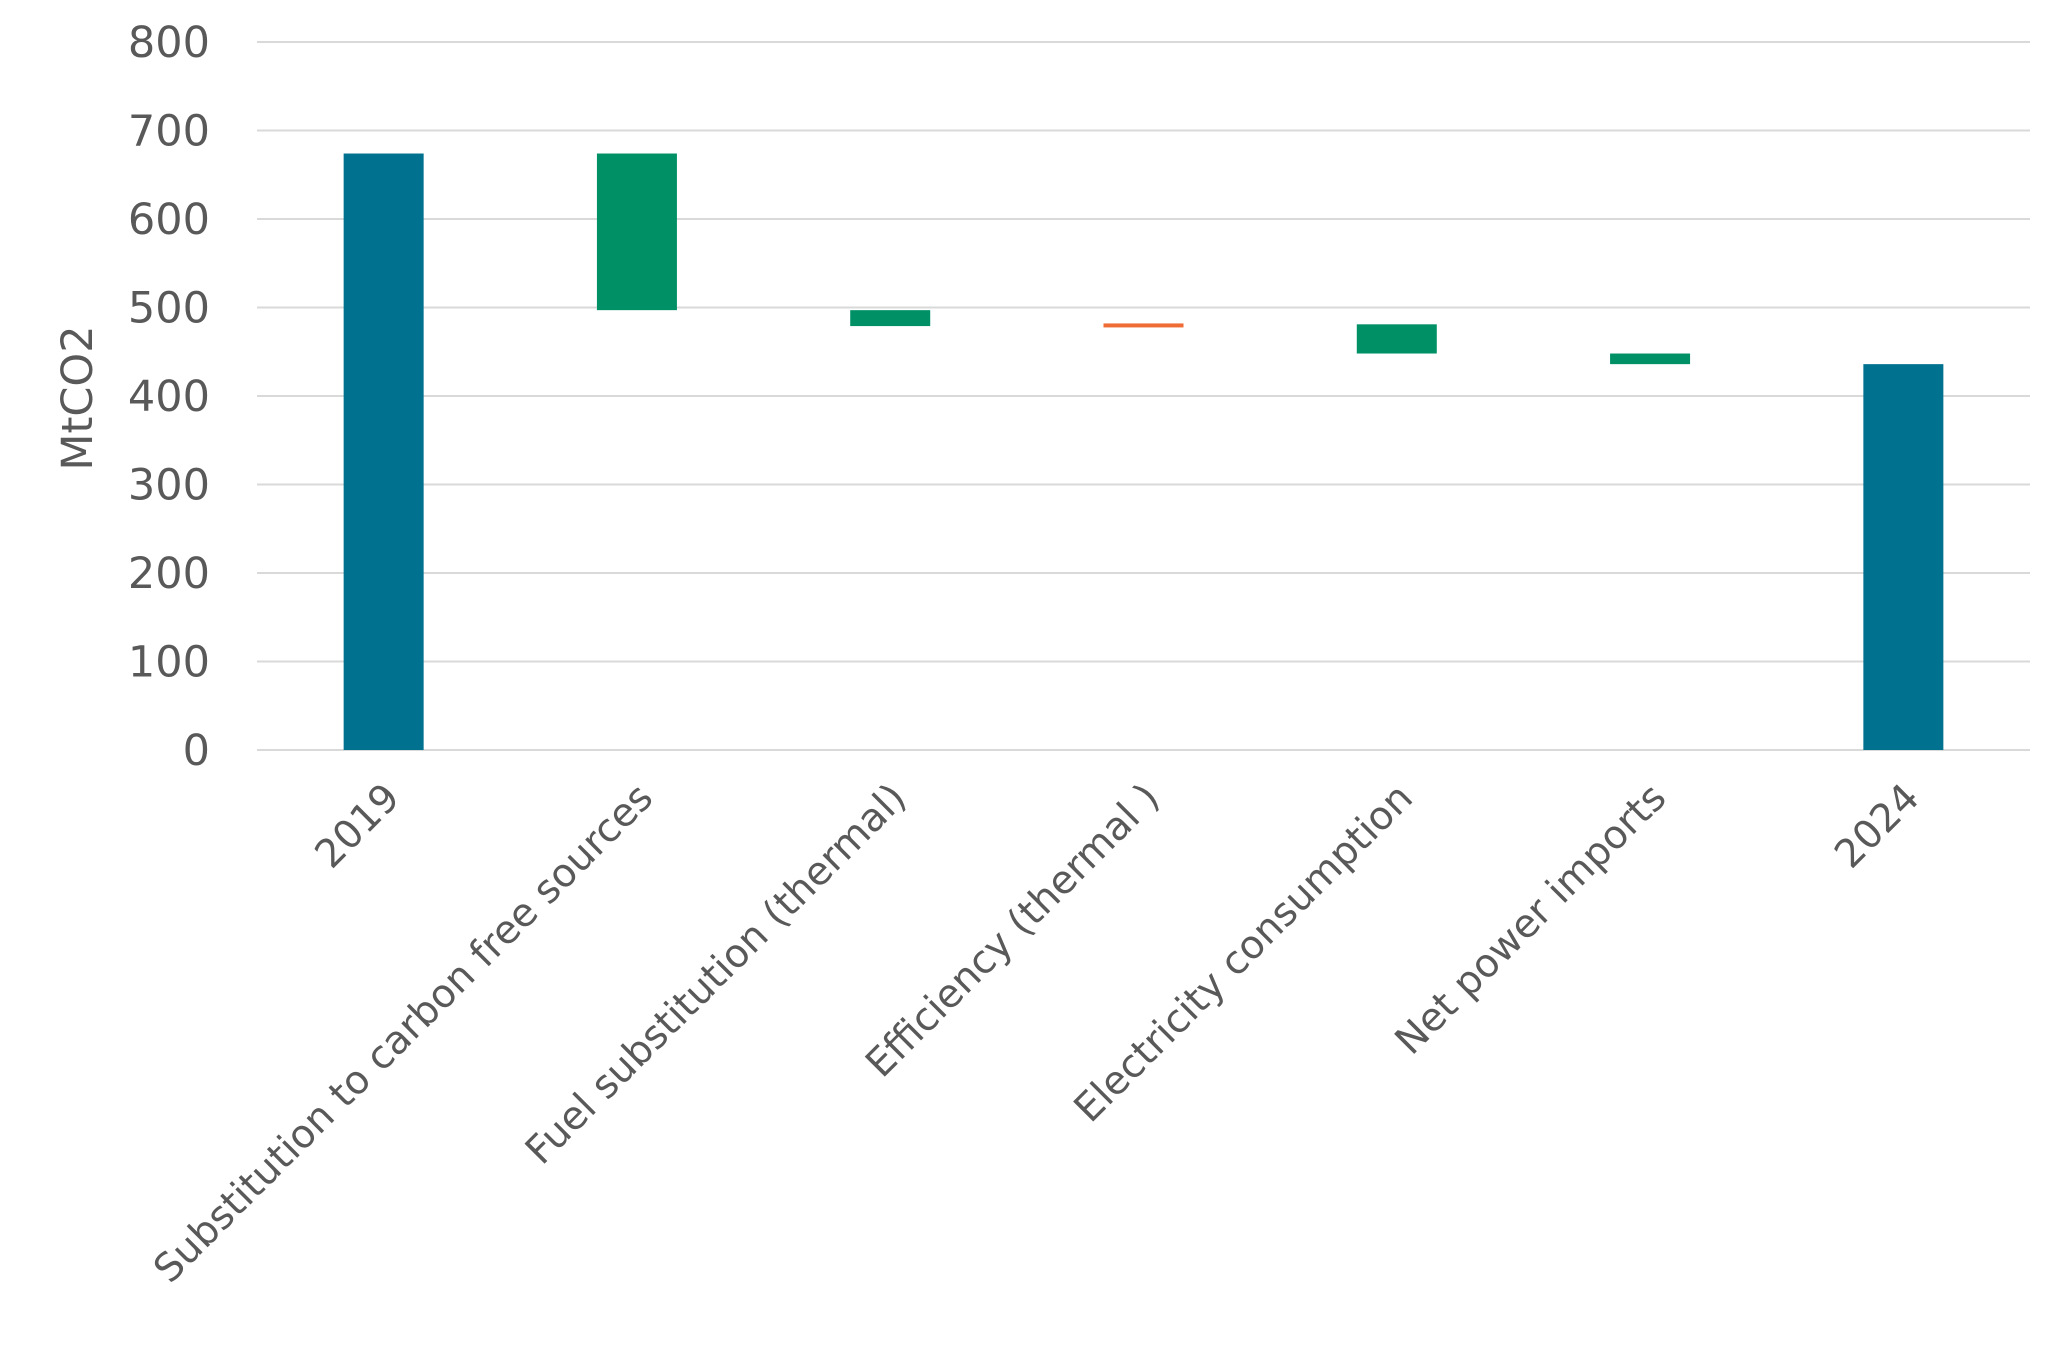 This screenshot has width=2060, height=1355. Describe the element at coordinates (169, 486) in the screenshot. I see `y-tick-label: 300` at that location.